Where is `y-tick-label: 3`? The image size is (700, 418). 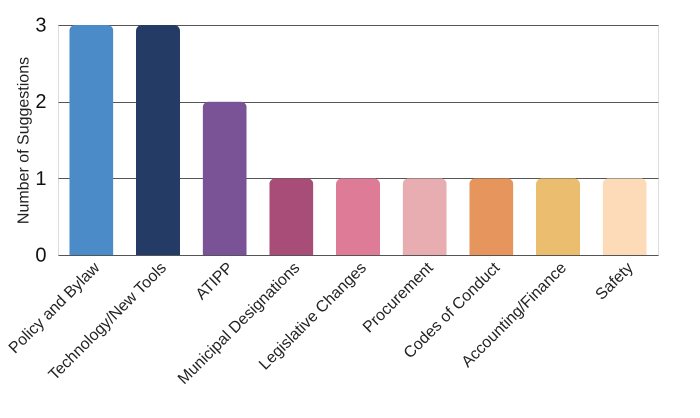 y-tick-label: 3 is located at coordinates (40, 25).